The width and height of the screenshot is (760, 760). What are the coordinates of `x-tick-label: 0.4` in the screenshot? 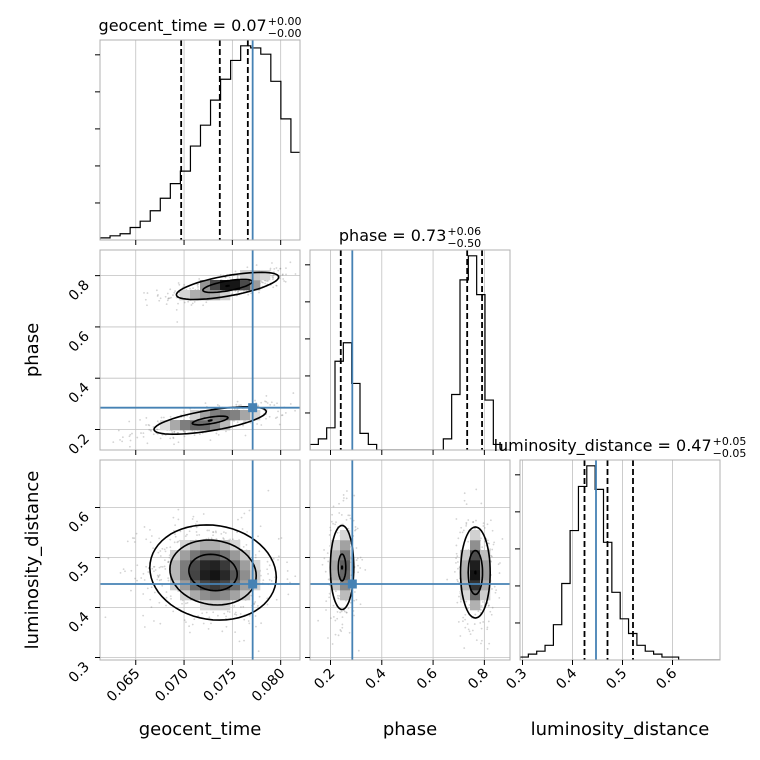 It's located at (376, 678).